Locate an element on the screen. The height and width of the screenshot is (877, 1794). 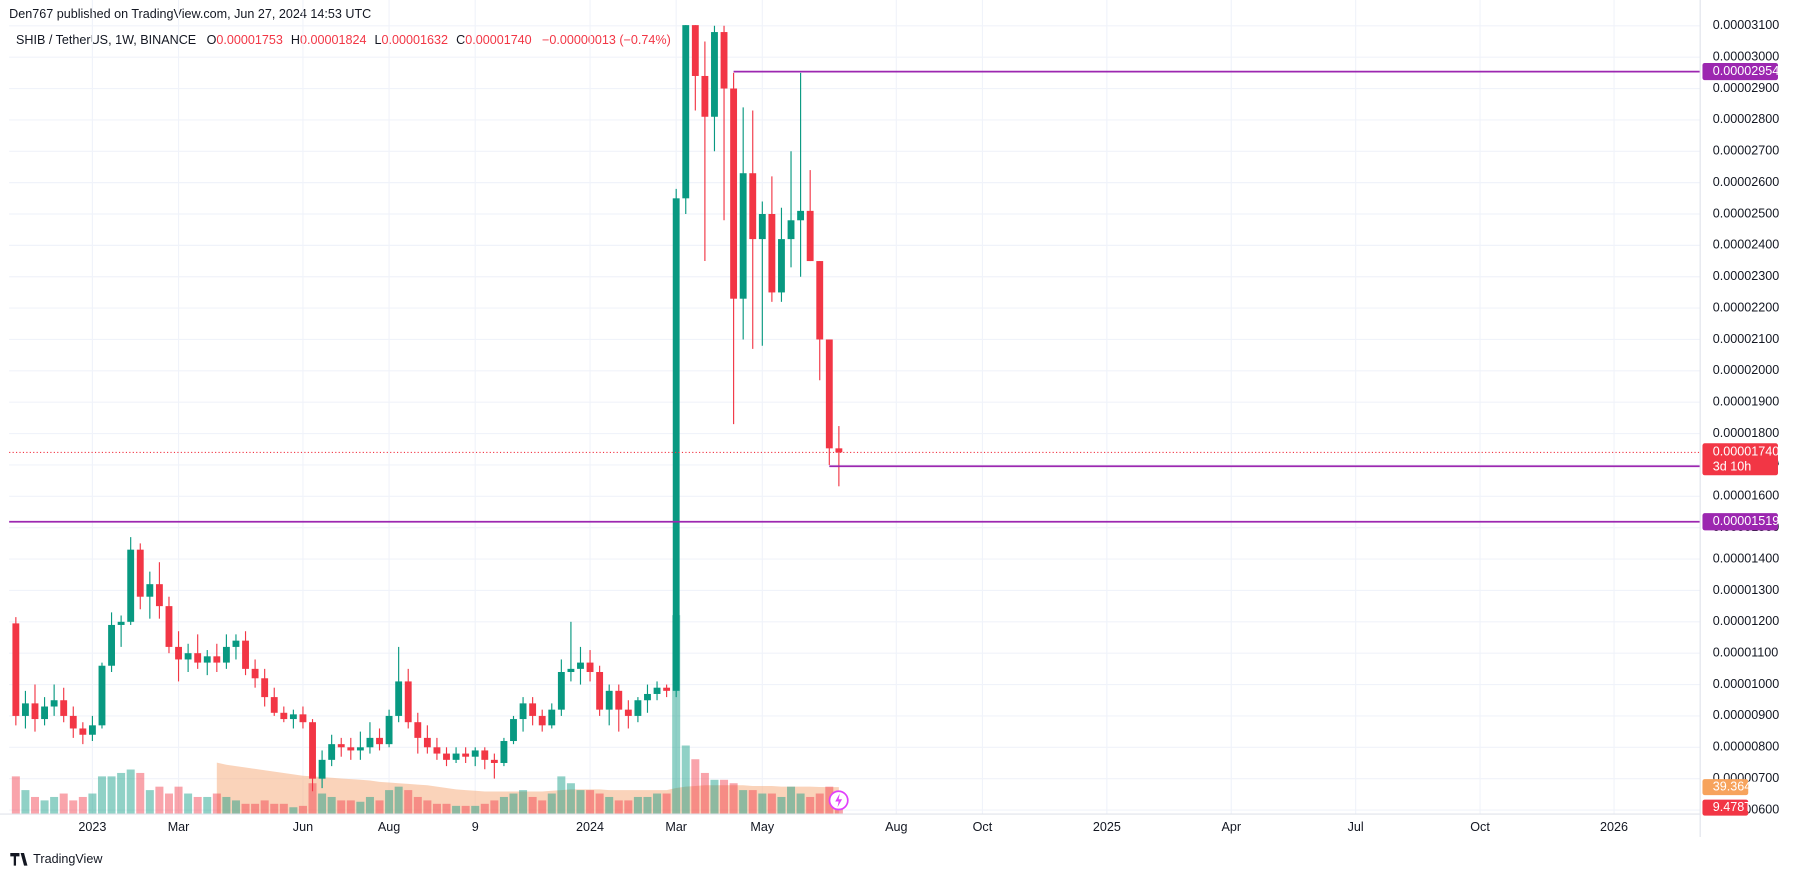
y-tick-label: 0.00001900 is located at coordinates (1746, 402).